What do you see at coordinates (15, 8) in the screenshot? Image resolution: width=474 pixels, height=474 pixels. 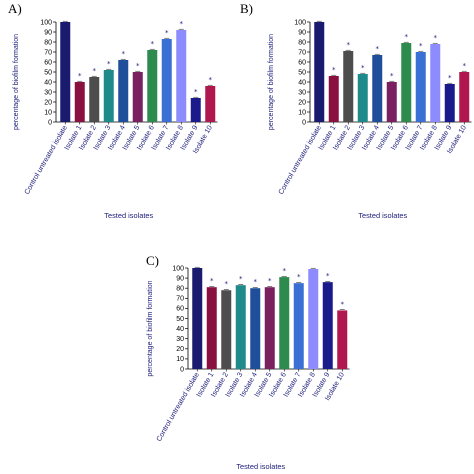 I see `panel-letter: A)` at bounding box center [15, 8].